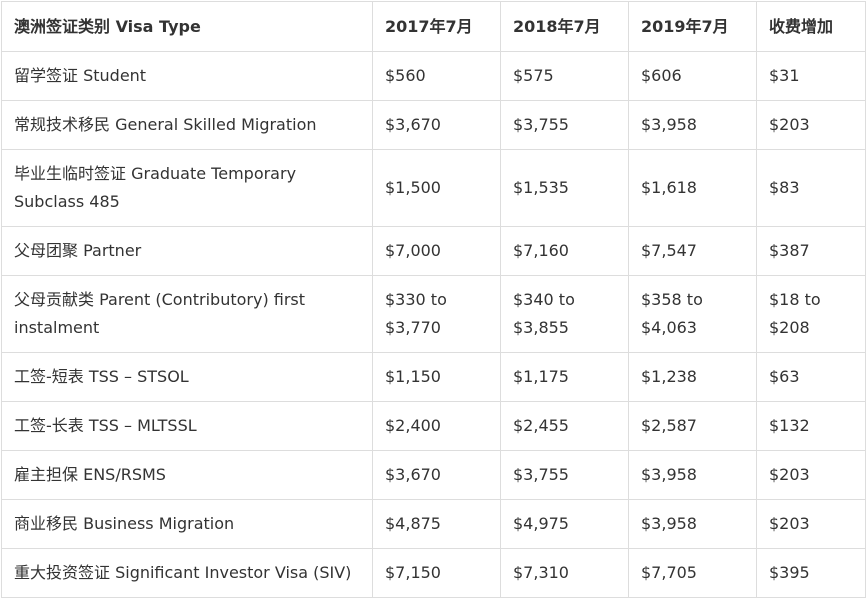 The image size is (866, 605). Describe the element at coordinates (564, 26) in the screenshot. I see `header-2018: 2018年7月` at that location.